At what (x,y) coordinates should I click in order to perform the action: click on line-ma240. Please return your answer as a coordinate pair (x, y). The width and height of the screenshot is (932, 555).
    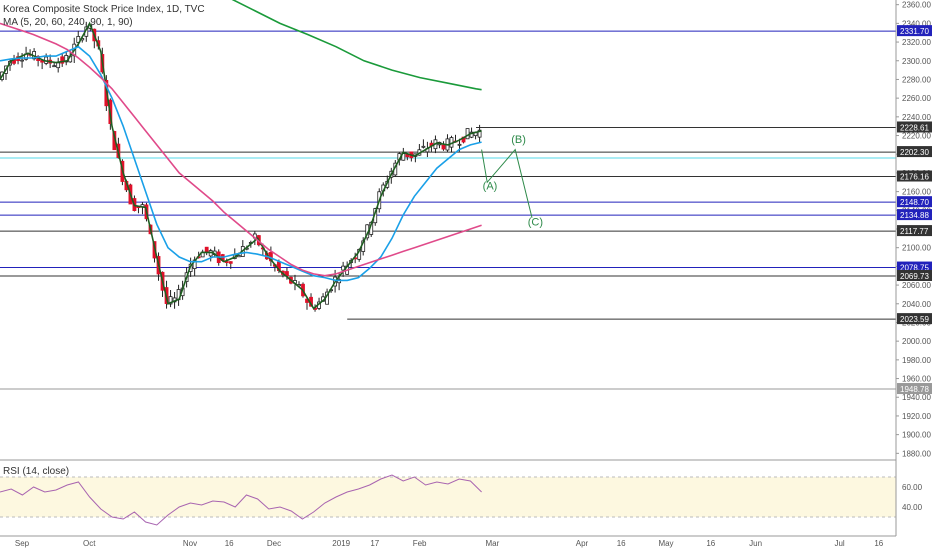
    Looking at the image, I should click on (356, 45).